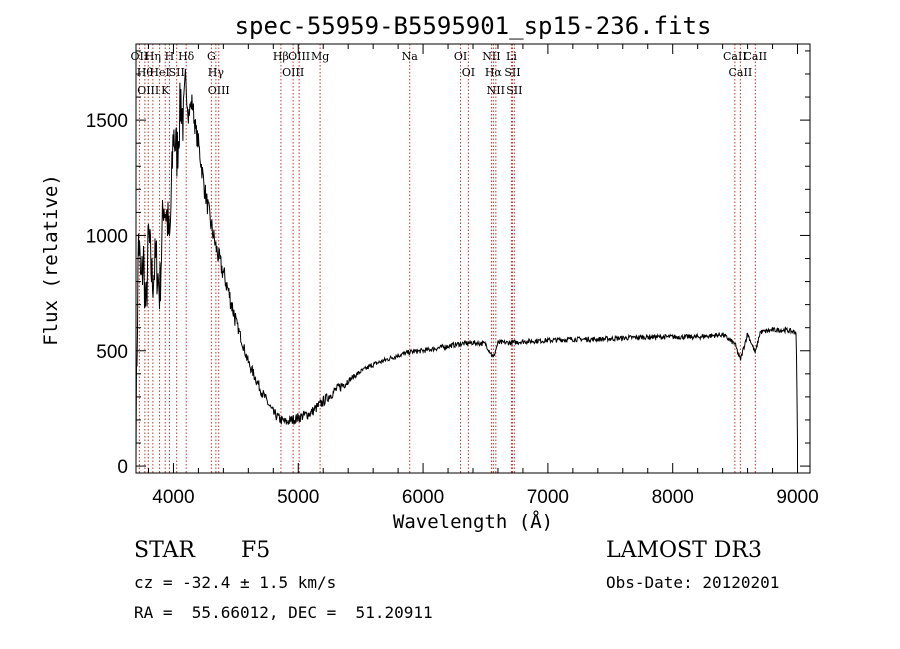  What do you see at coordinates (148, 90) in the screenshot?
I see `line-label-2: OIII` at bounding box center [148, 90].